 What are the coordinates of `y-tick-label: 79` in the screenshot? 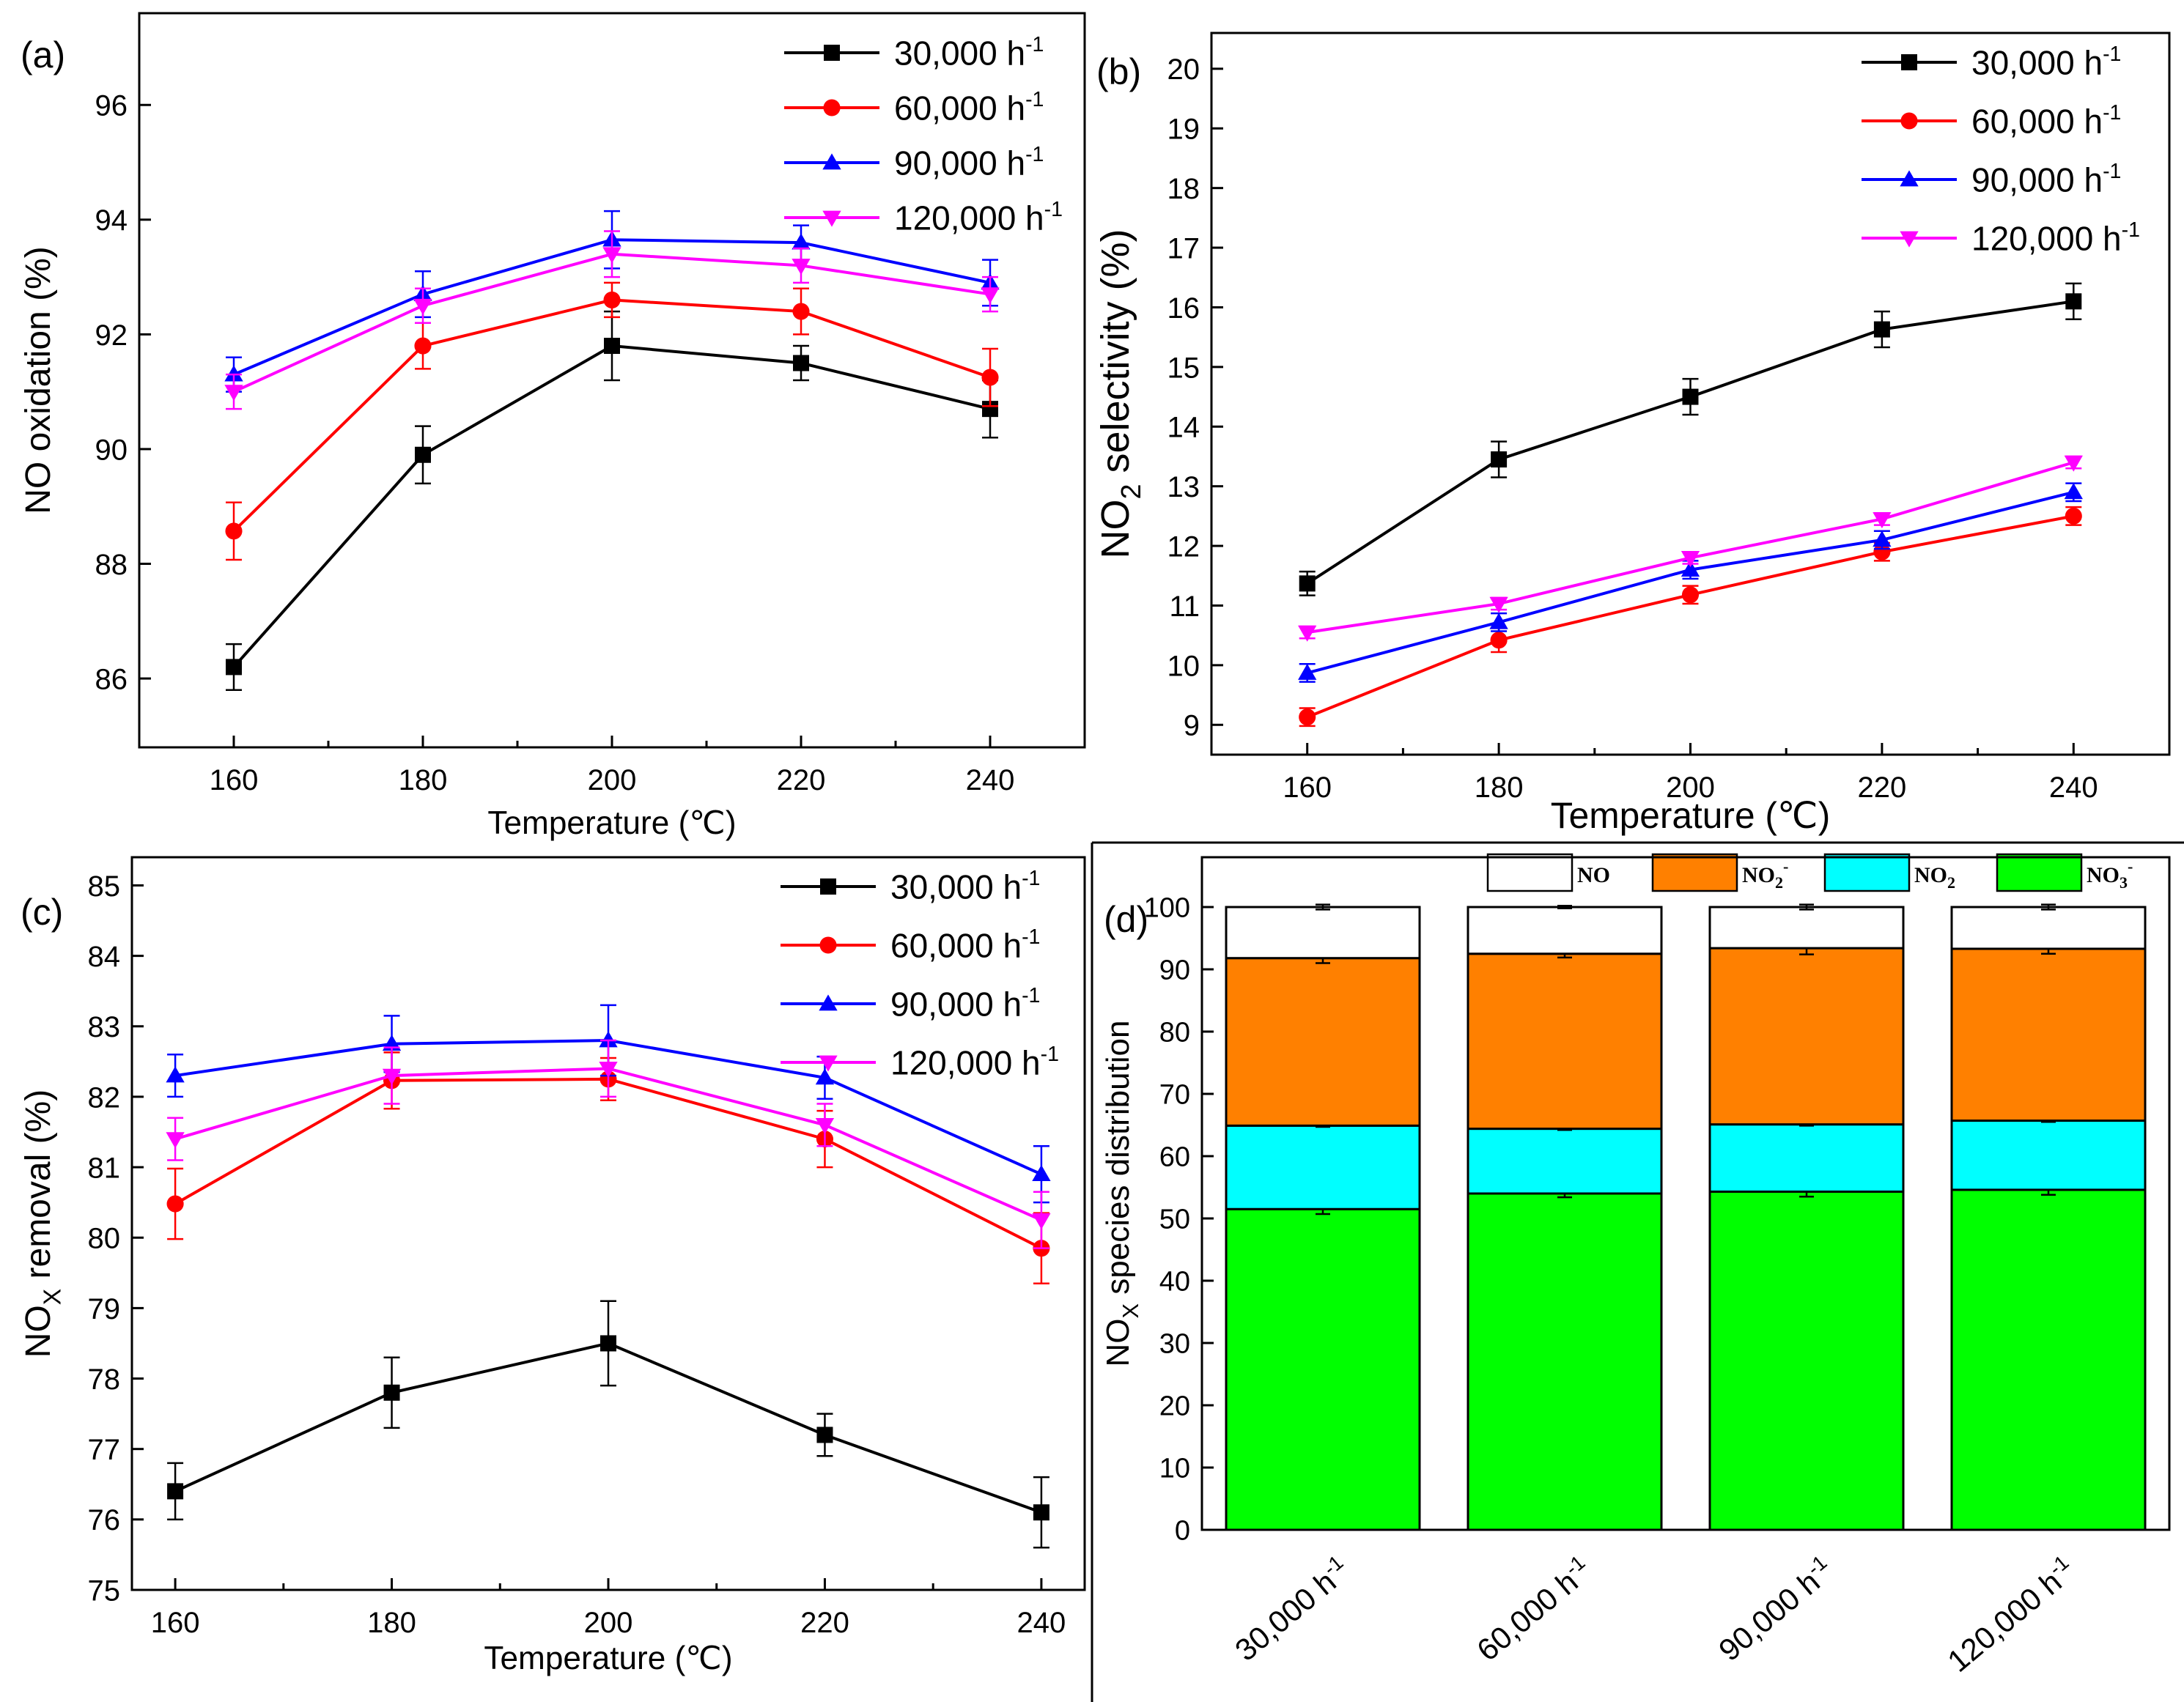 It's located at (105, 1309).